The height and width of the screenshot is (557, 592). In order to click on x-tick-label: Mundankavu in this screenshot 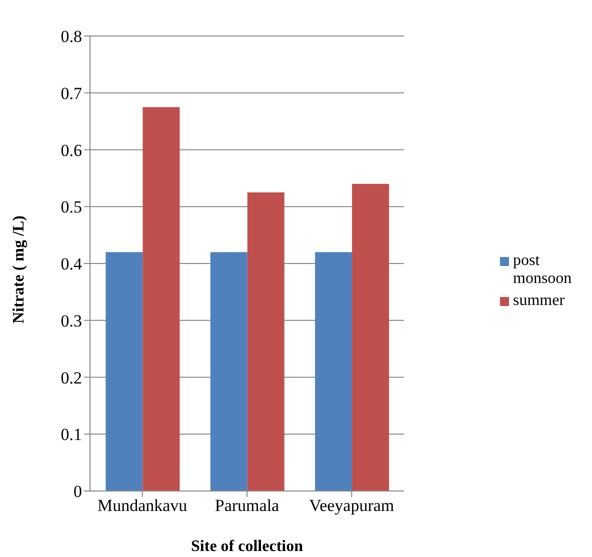, I will do `click(142, 506)`.